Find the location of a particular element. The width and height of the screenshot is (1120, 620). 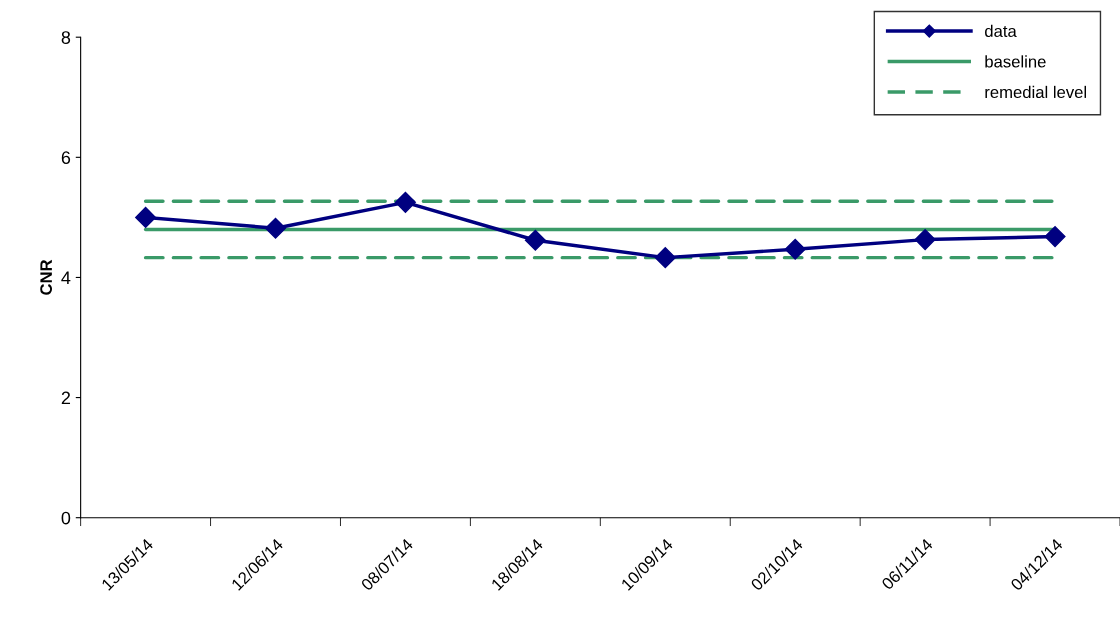

y-tick-label: 4 is located at coordinates (66, 277).